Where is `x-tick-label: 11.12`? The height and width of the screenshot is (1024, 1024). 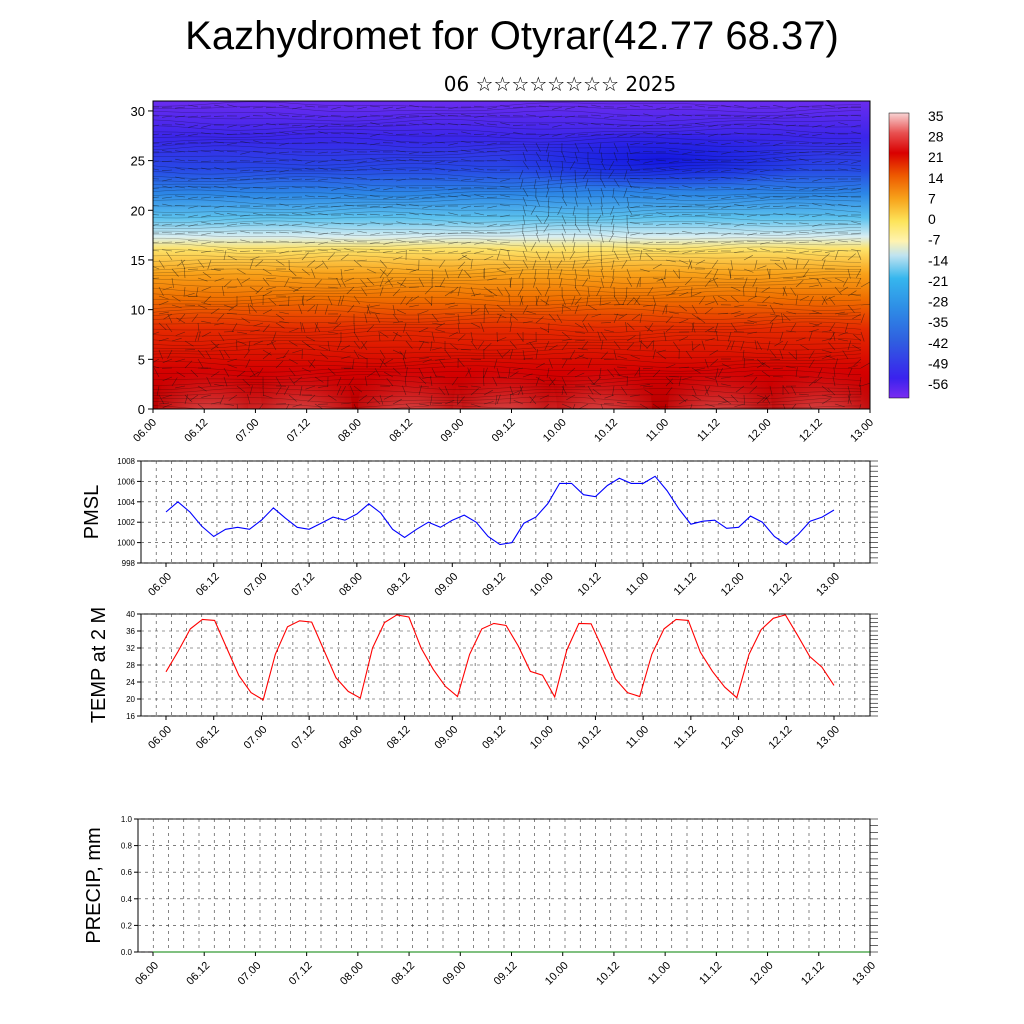
x-tick-label: 11.12 is located at coordinates (685, 737).